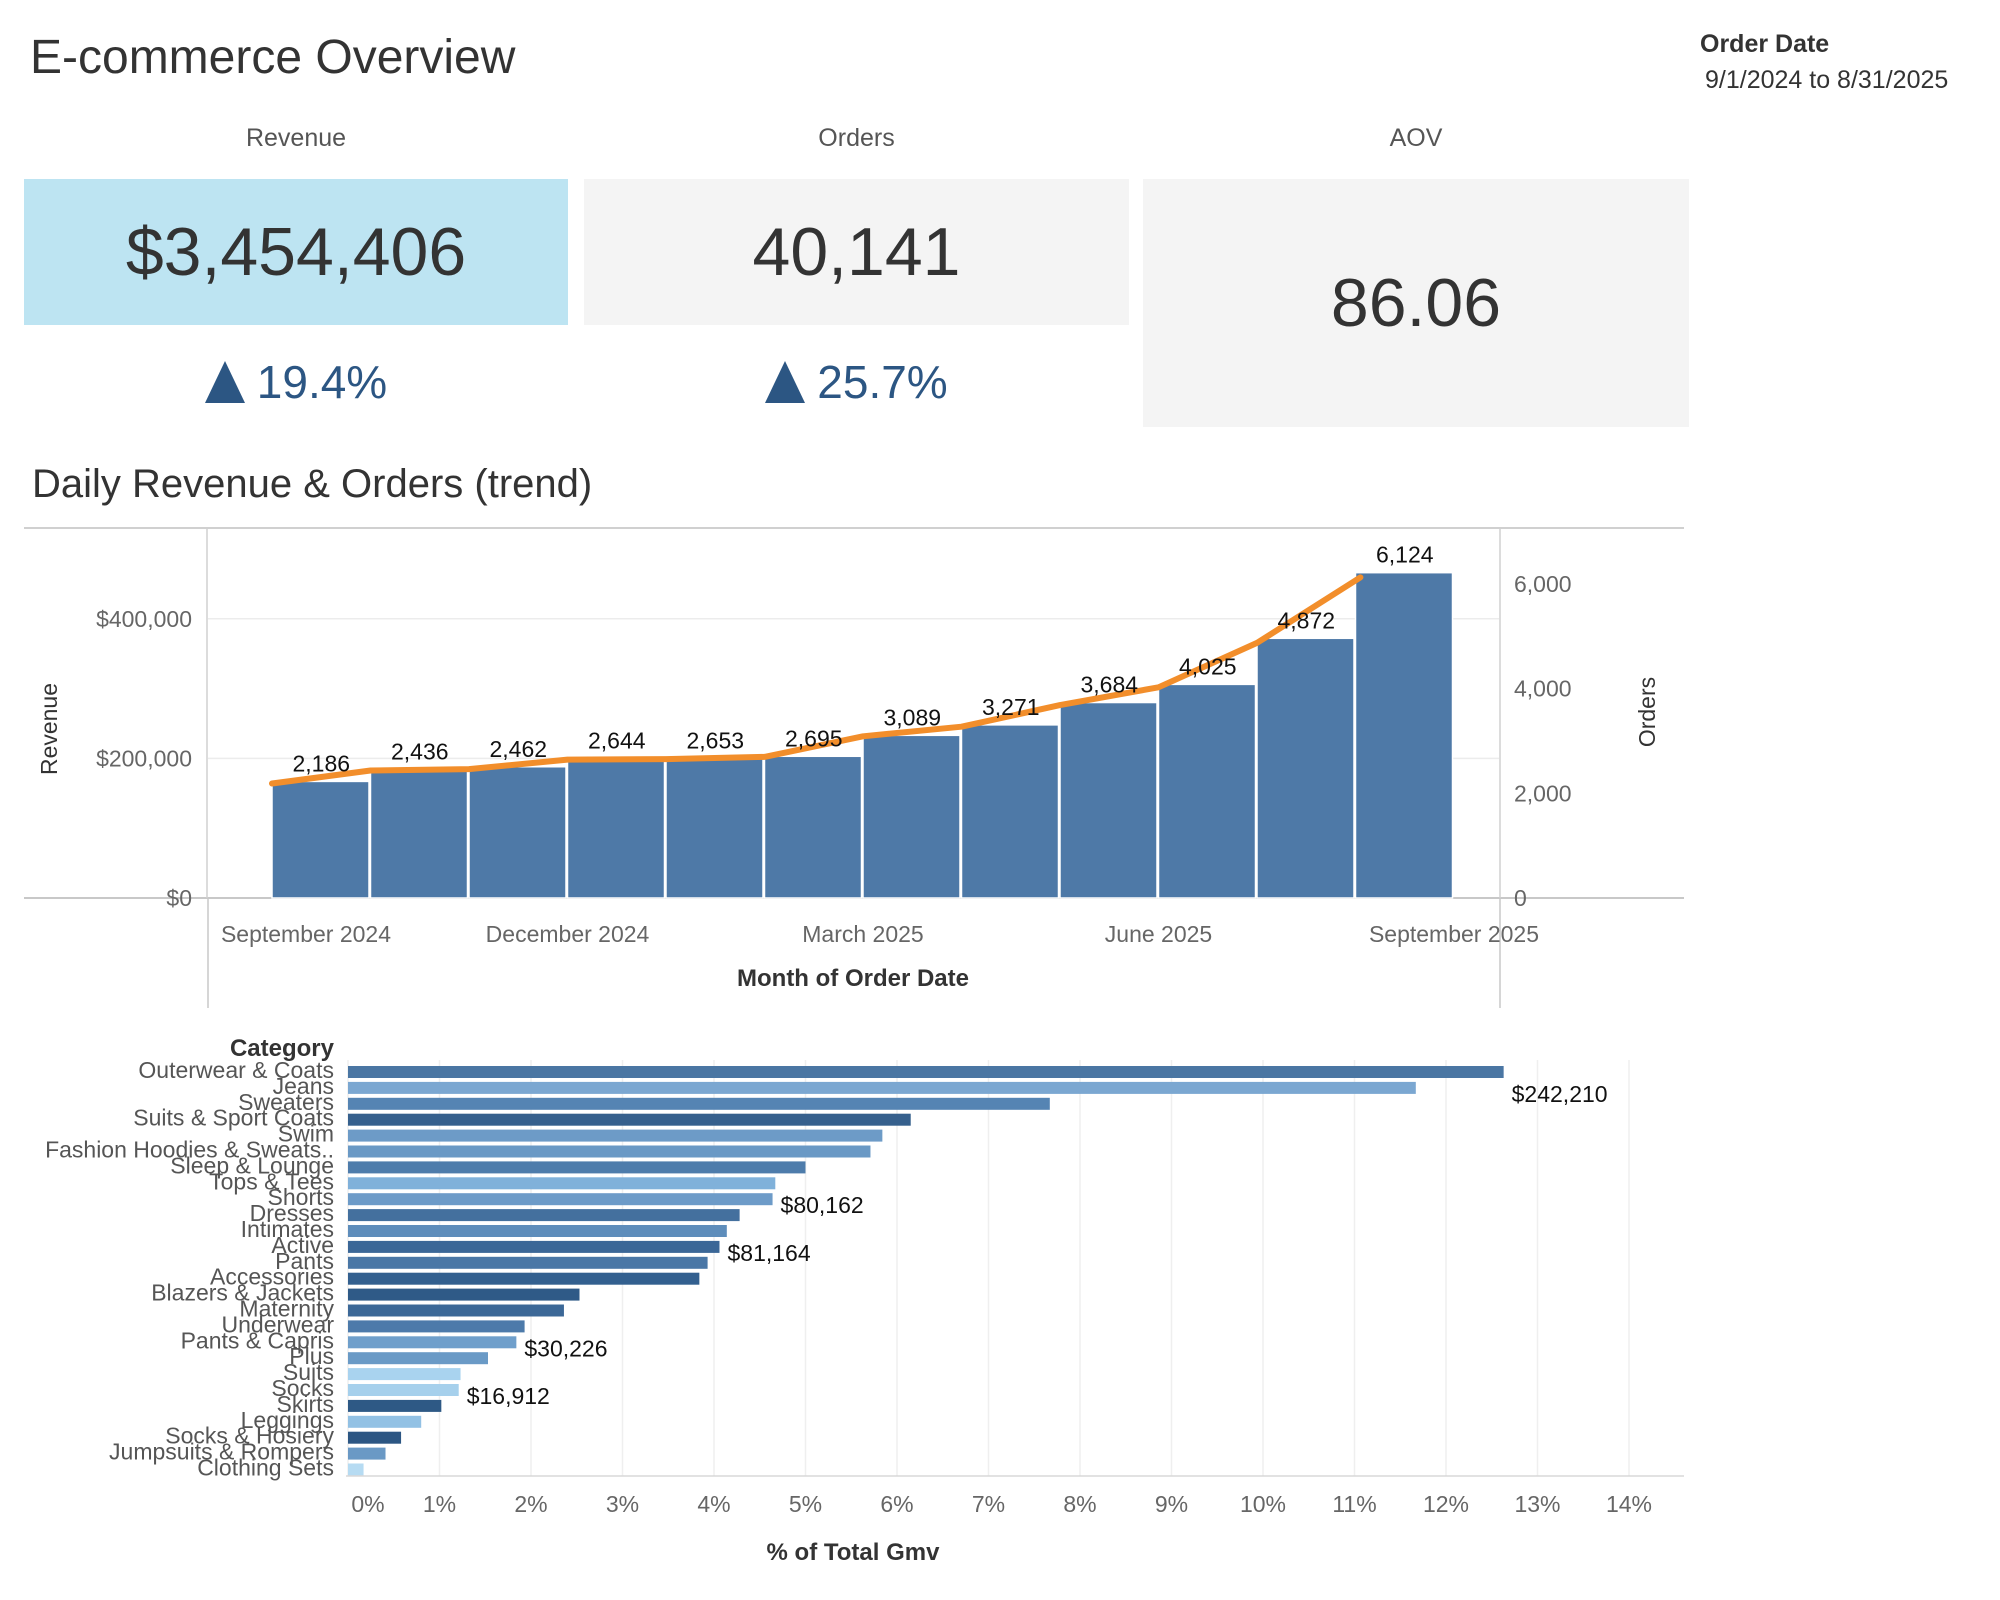 Image resolution: width=2000 pixels, height=1600 pixels. I want to click on category-label: Tops & Tees, so click(271, 1181).